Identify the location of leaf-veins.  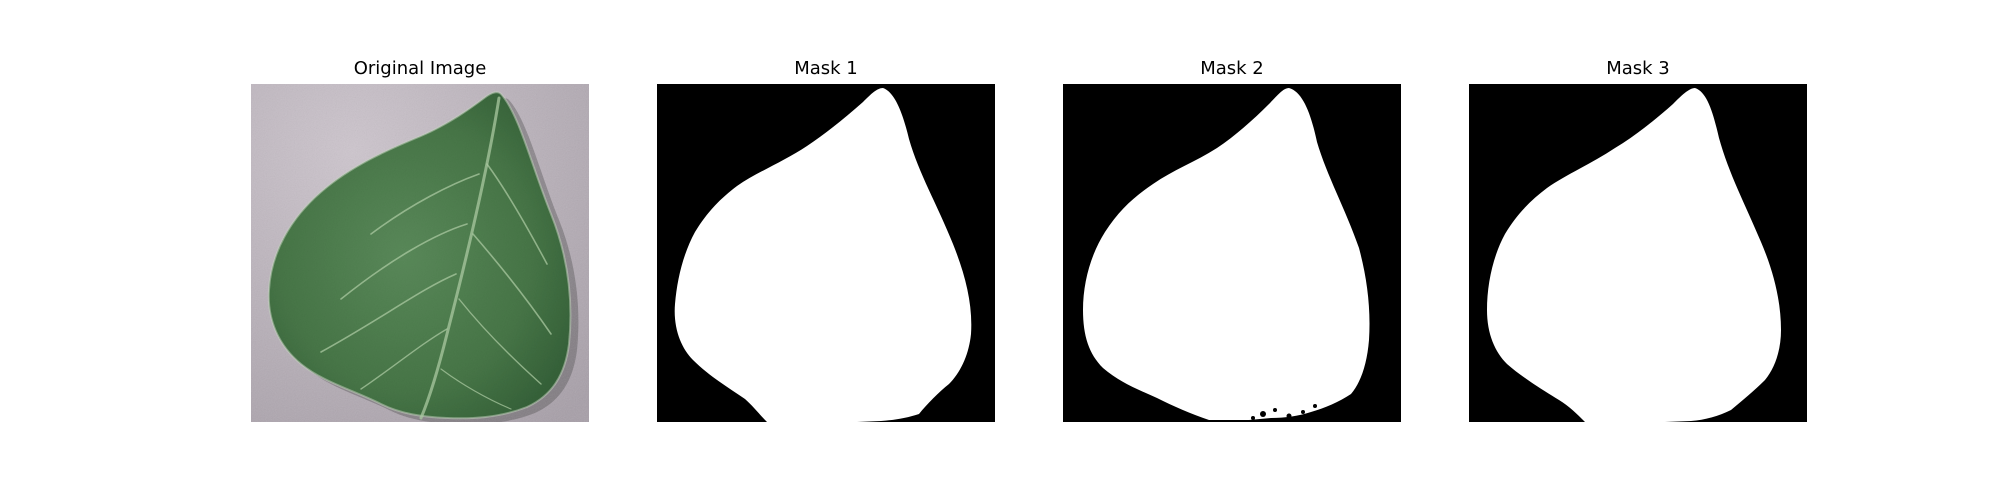
(436, 258).